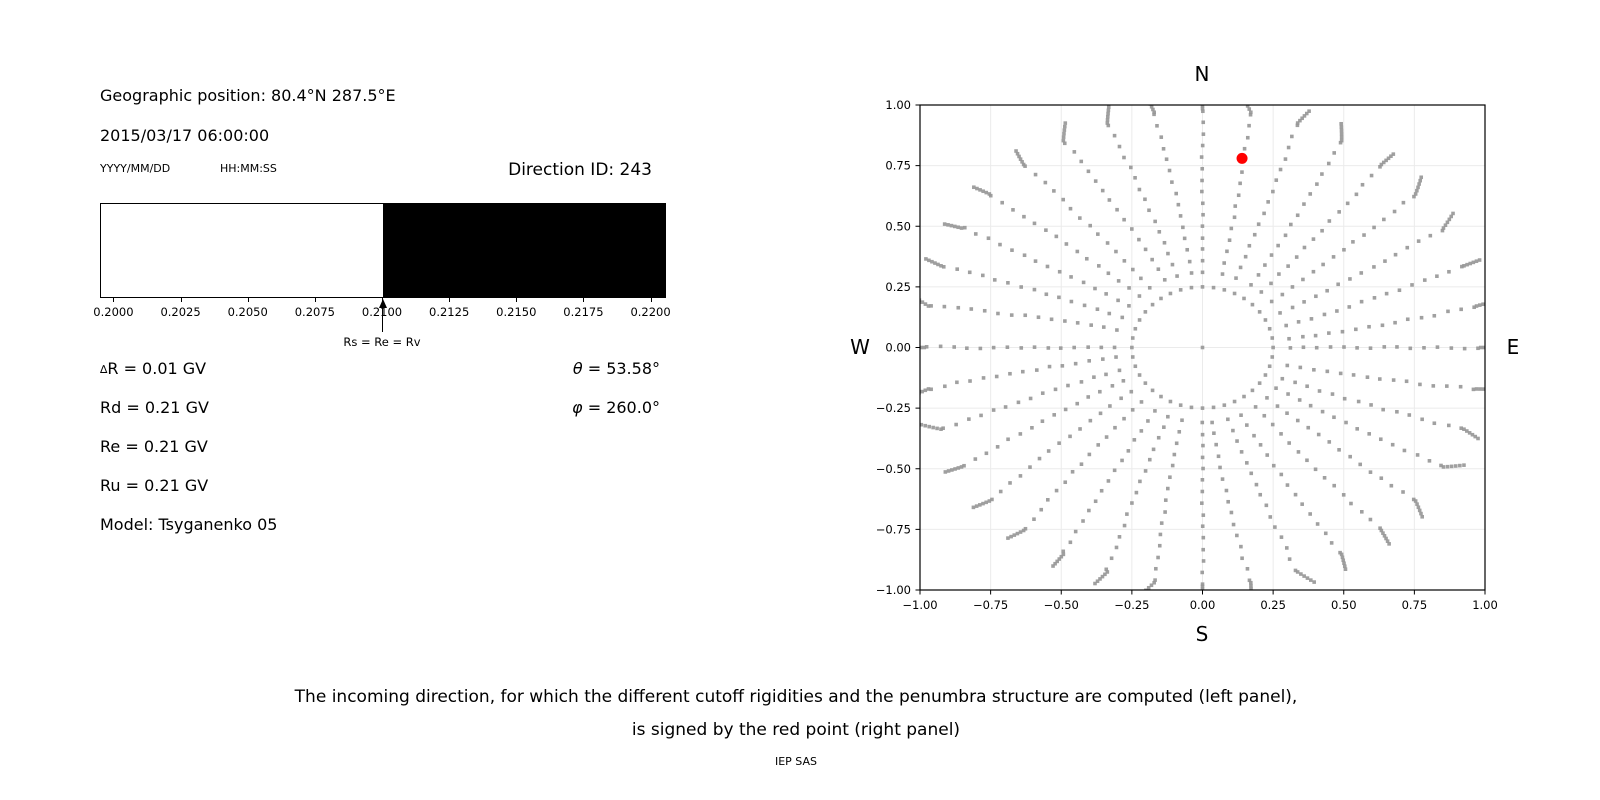 Image resolution: width=1600 pixels, height=800 pixels. Describe the element at coordinates (135, 168) in the screenshot. I see `date-format-label: YYYY/MM/DD` at that location.